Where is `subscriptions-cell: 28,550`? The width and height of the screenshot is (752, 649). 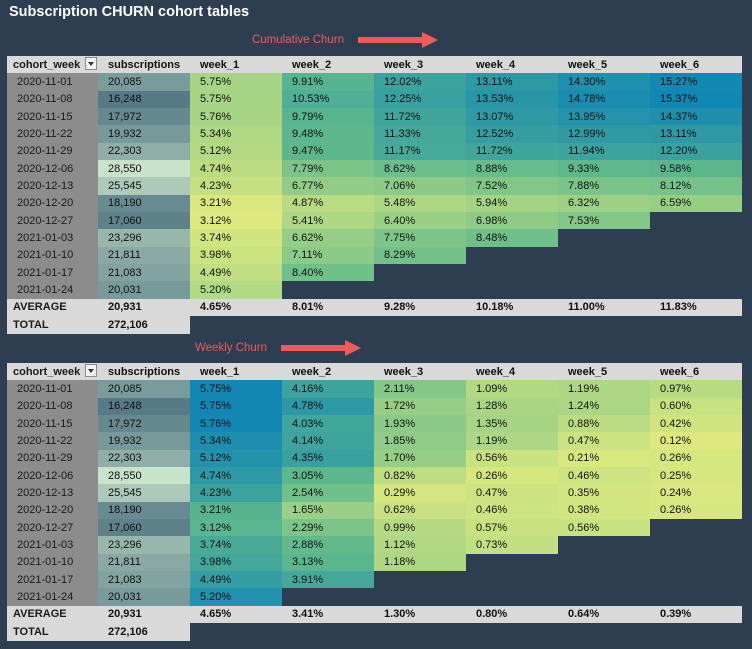
subscriptions-cell: 28,550 is located at coordinates (144, 476).